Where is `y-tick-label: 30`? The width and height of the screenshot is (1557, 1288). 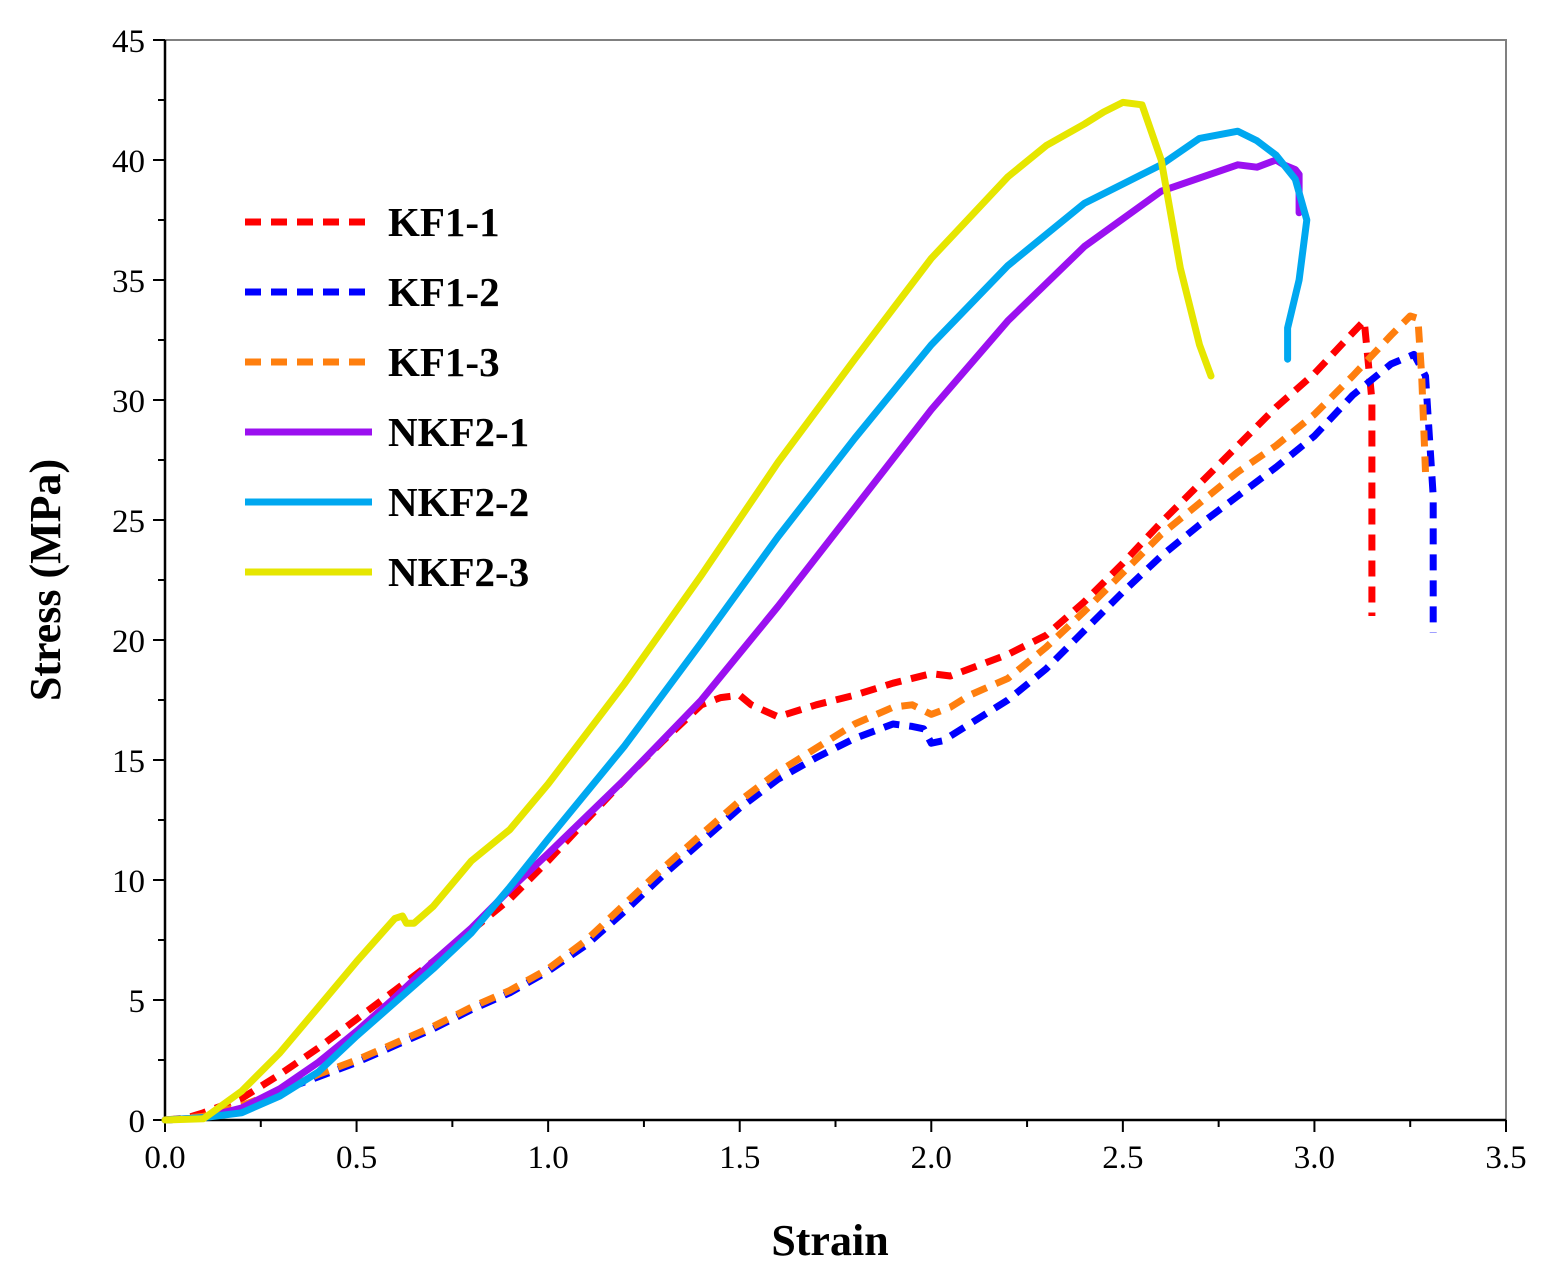 y-tick-label: 30 is located at coordinates (128, 402).